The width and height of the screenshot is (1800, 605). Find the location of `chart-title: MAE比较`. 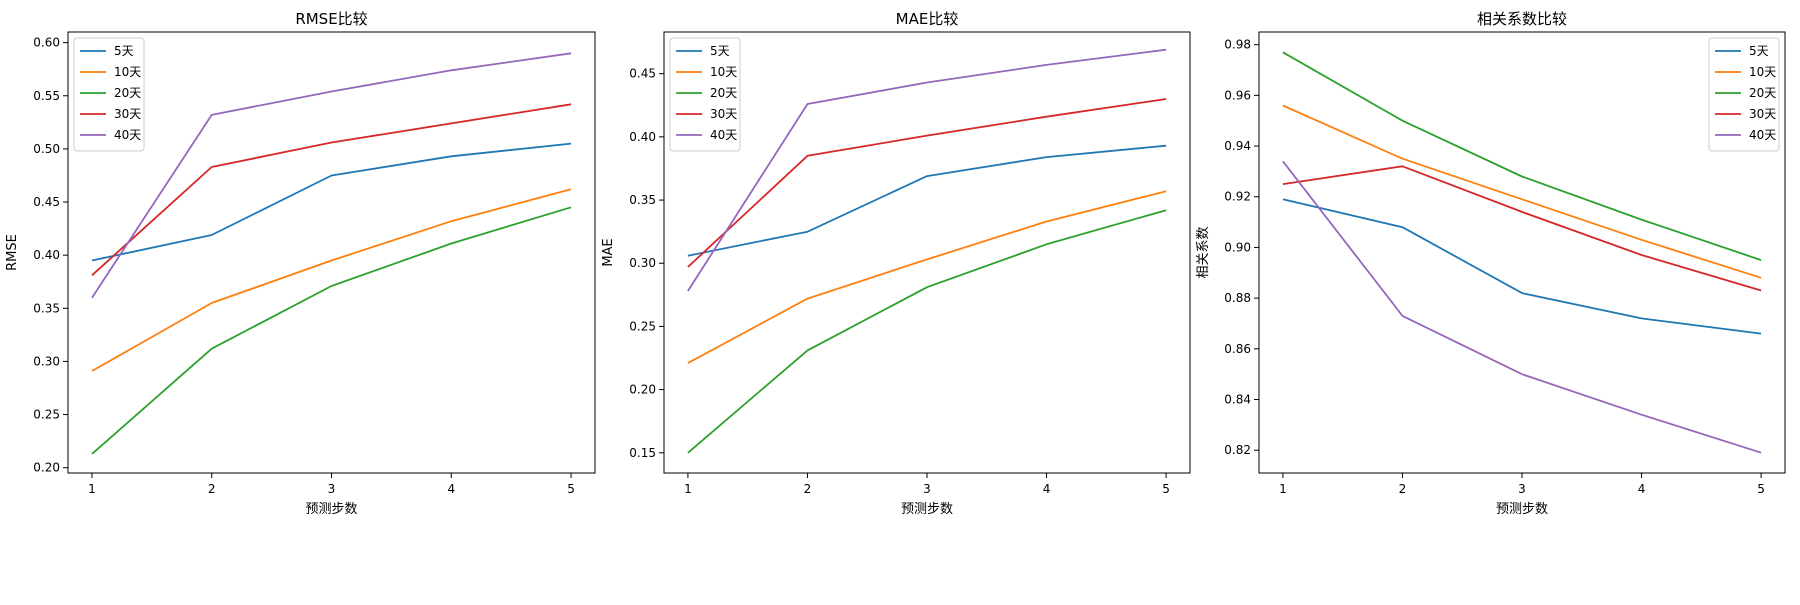

chart-title: MAE比较 is located at coordinates (927, 19).